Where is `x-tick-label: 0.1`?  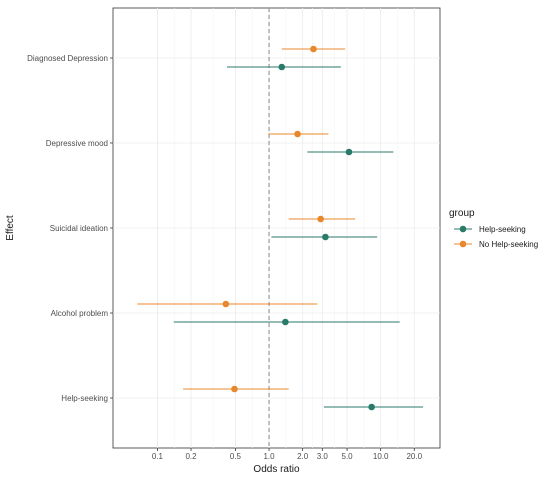 x-tick-label: 0.1 is located at coordinates (158, 456).